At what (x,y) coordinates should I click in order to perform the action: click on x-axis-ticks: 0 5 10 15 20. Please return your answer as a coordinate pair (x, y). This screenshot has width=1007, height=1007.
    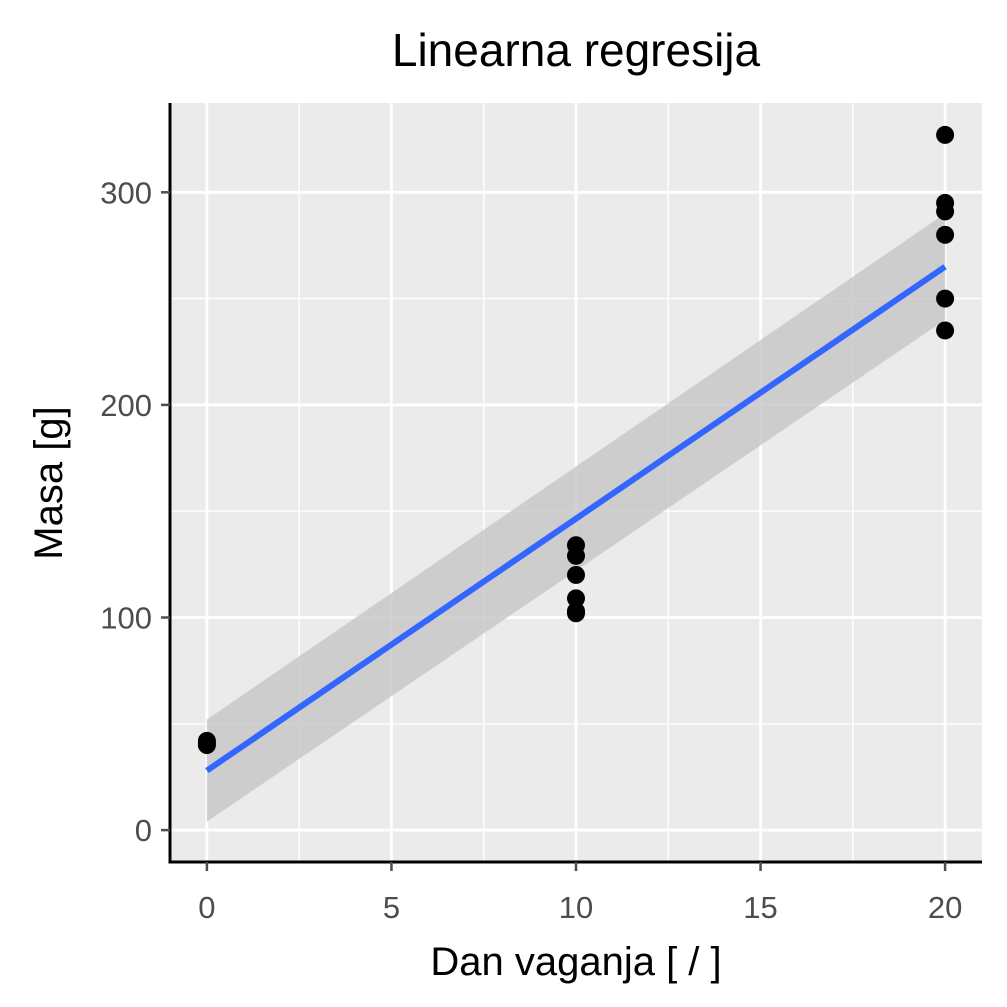
    Looking at the image, I should click on (580, 893).